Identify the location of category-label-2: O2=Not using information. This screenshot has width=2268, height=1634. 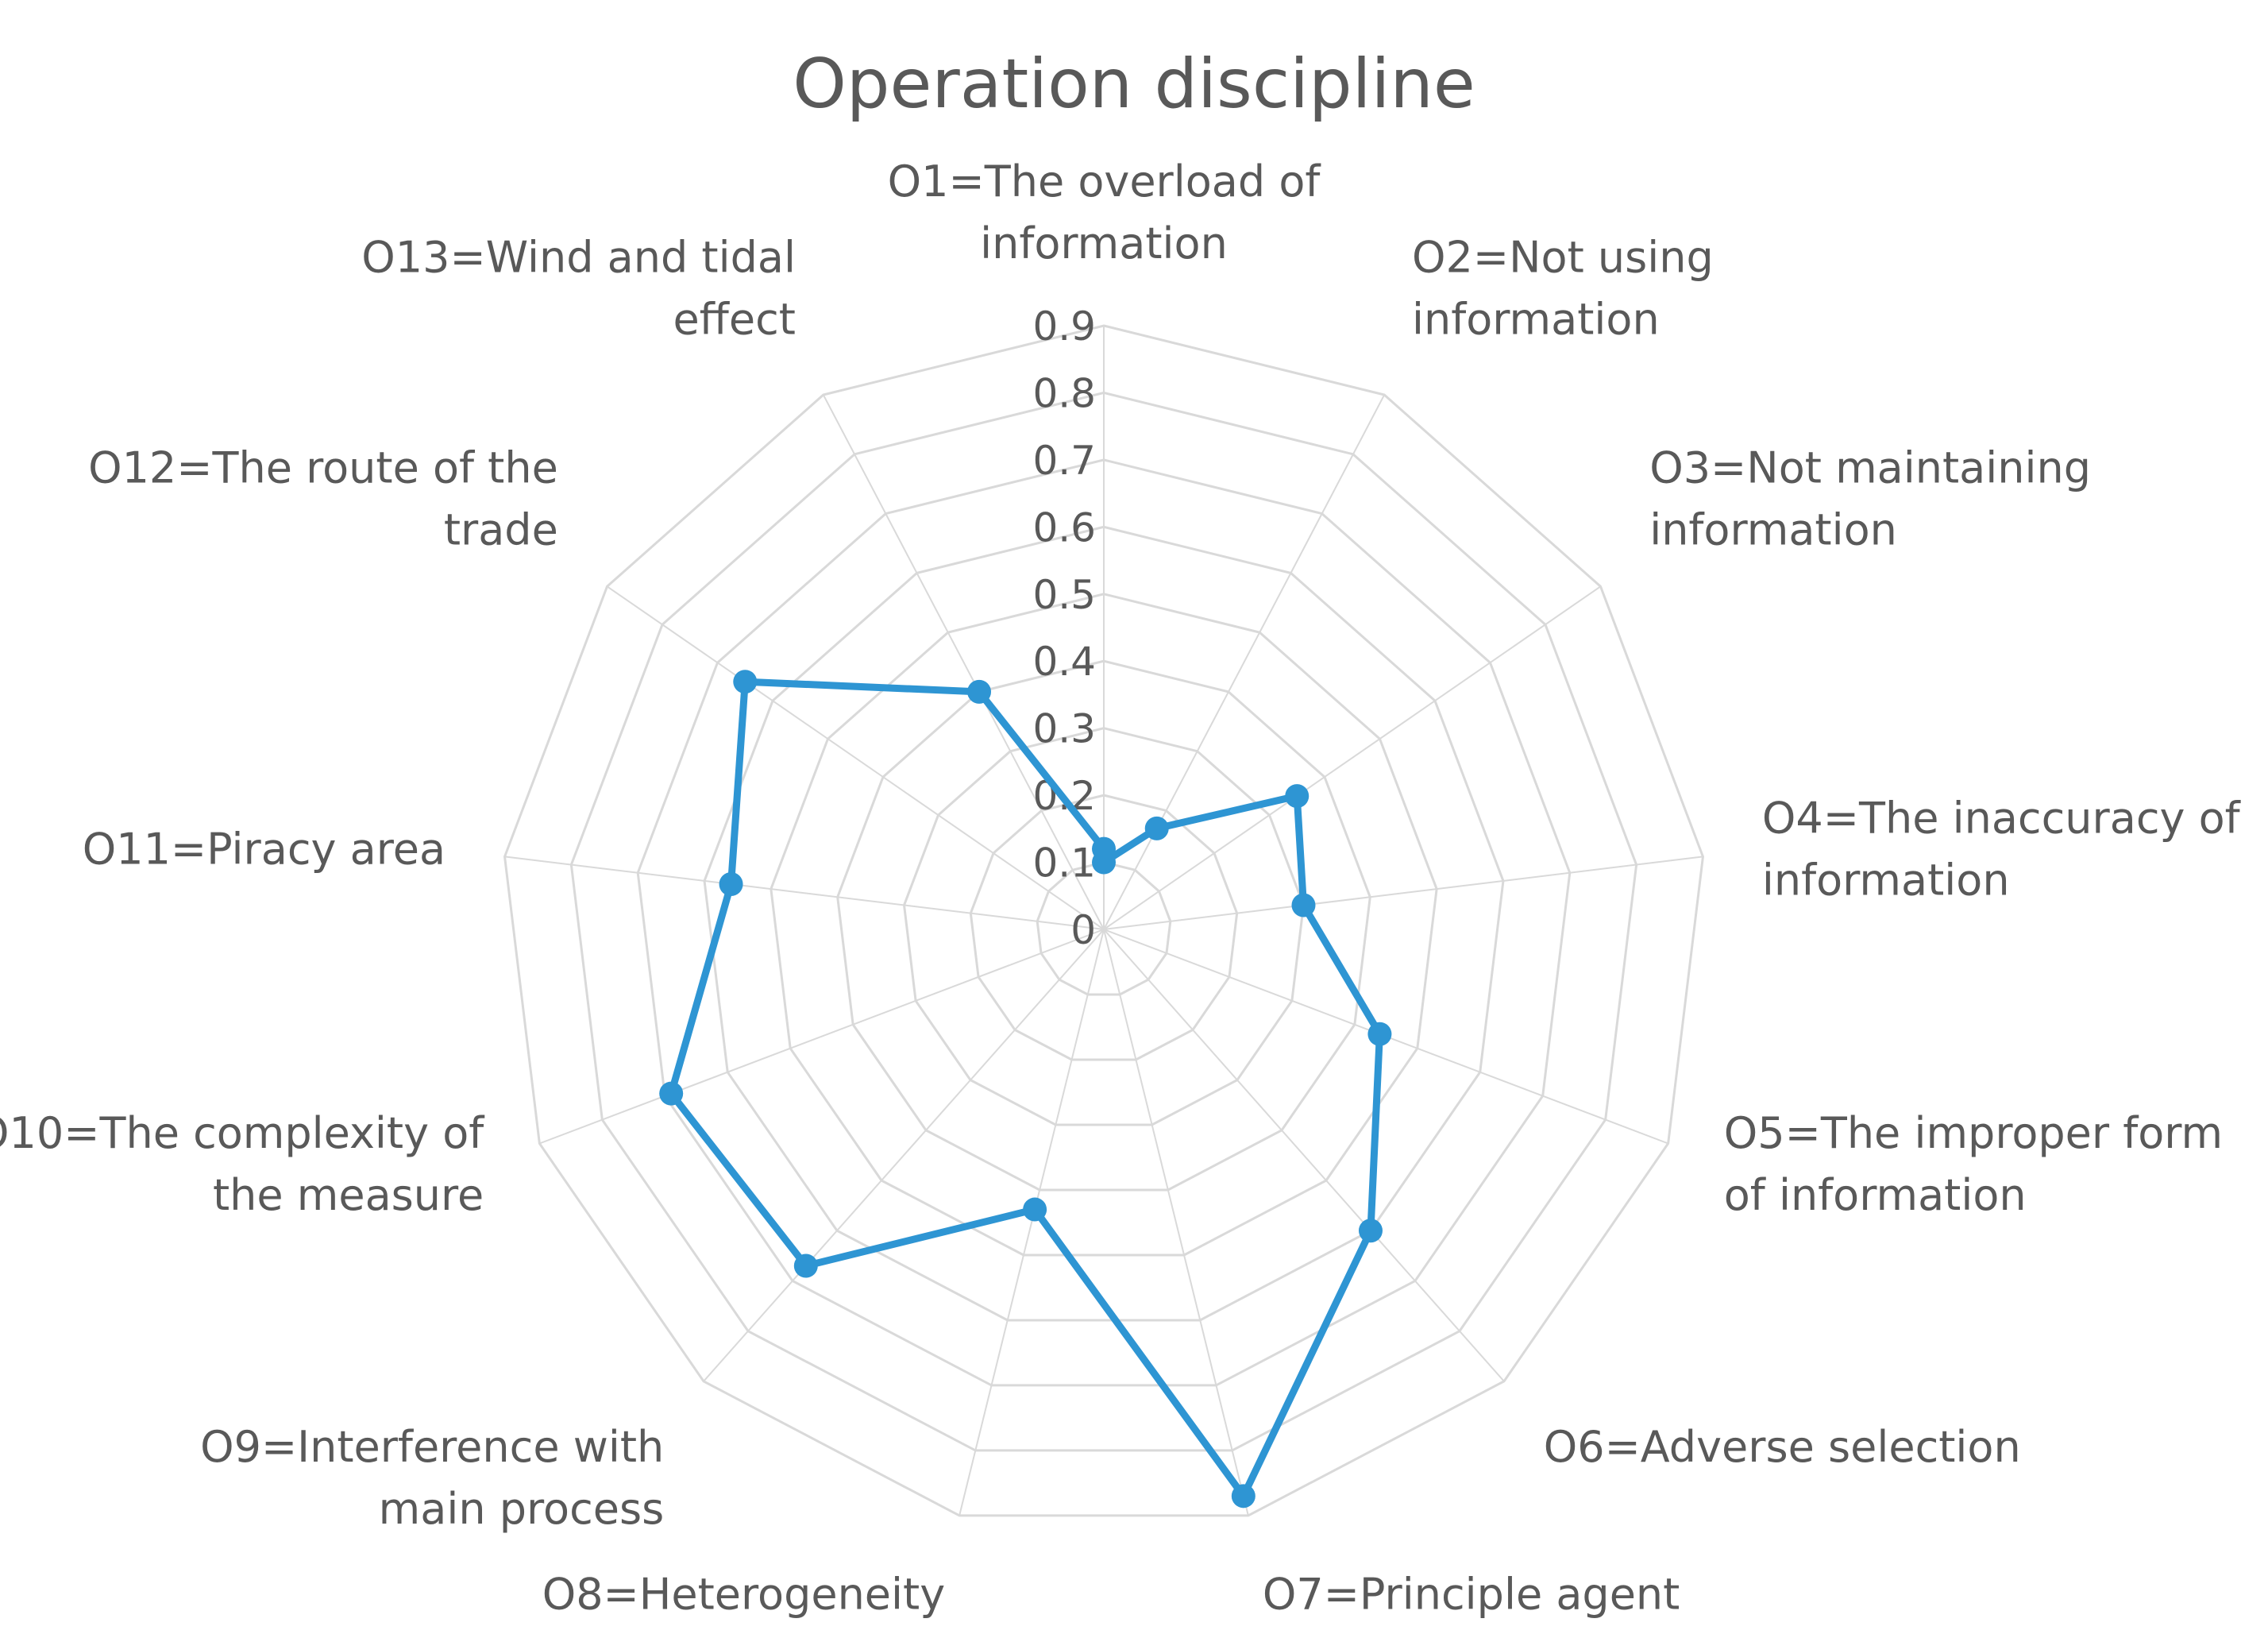
(1563, 289).